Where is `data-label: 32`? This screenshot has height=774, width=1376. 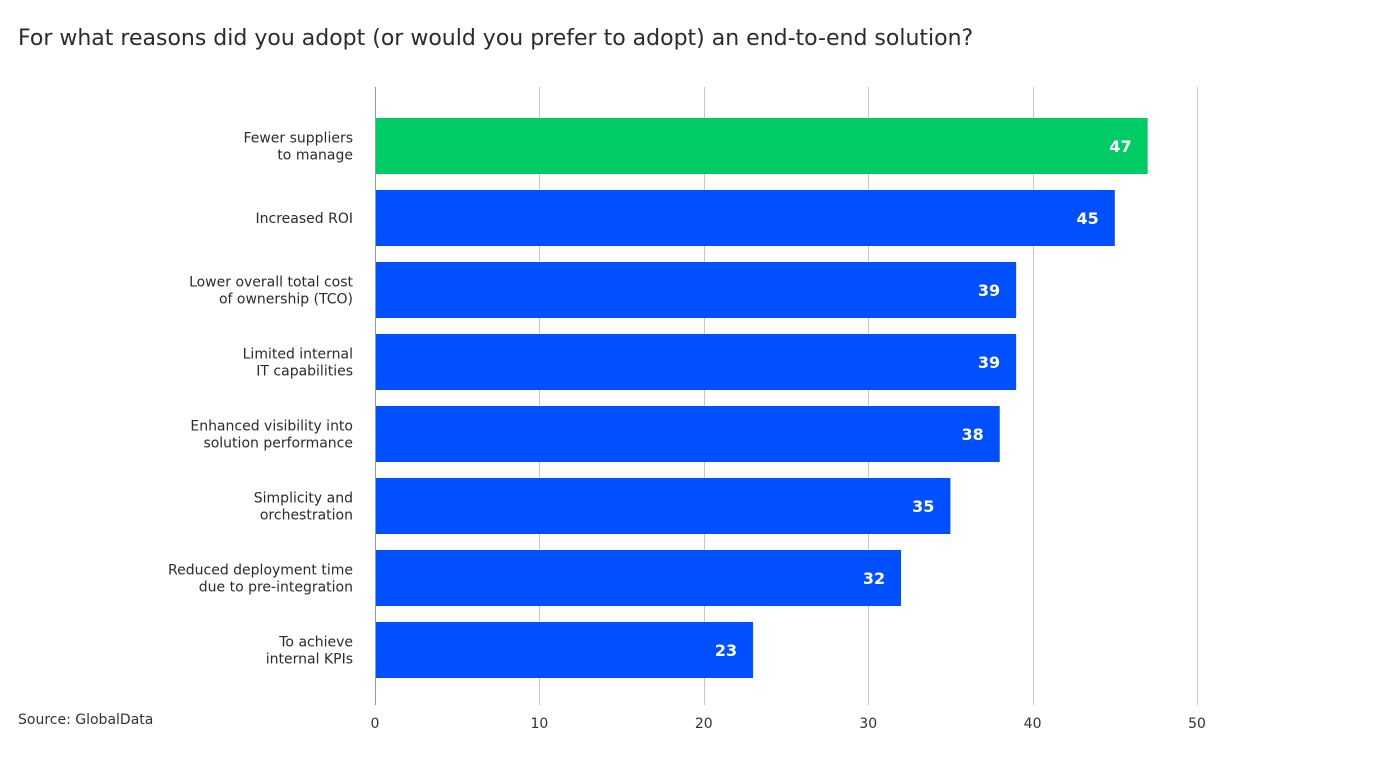 data-label: 32 is located at coordinates (874, 578).